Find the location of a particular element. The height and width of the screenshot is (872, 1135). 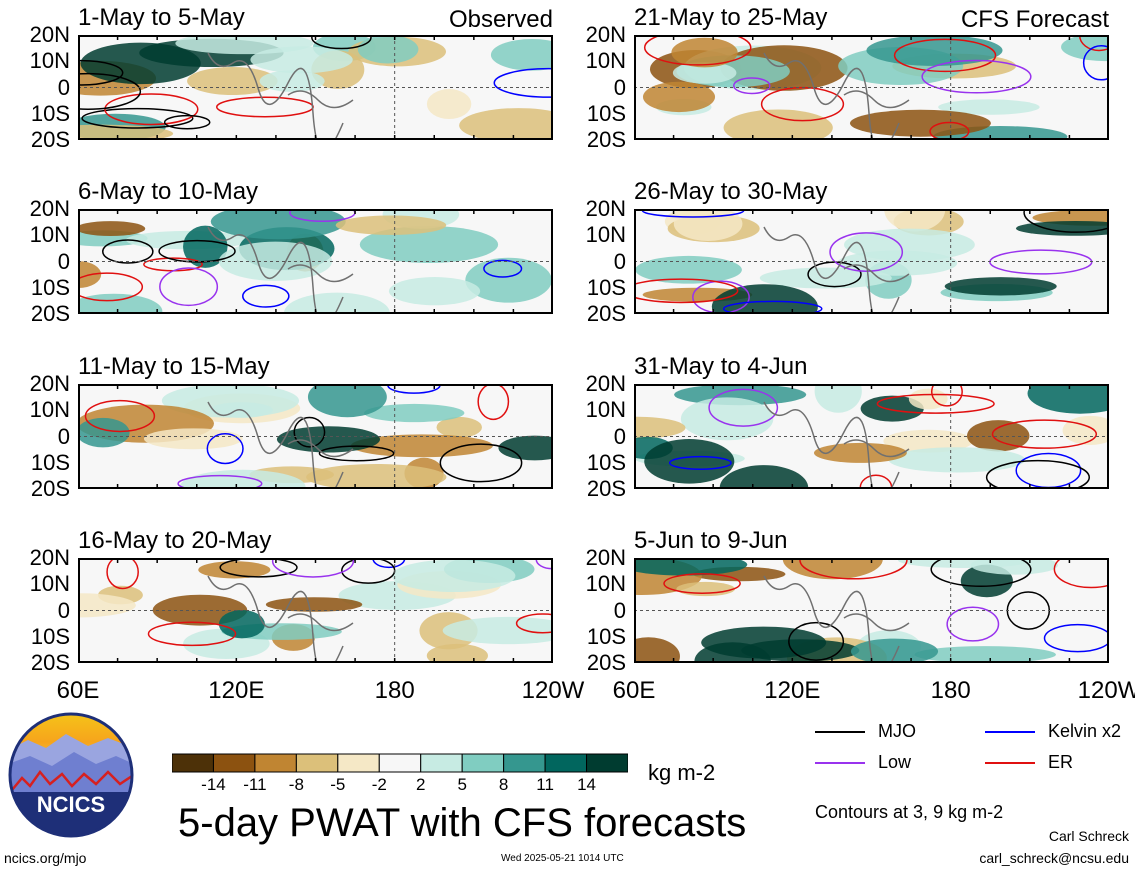

panel-tag: Observed is located at coordinates (500, 19).